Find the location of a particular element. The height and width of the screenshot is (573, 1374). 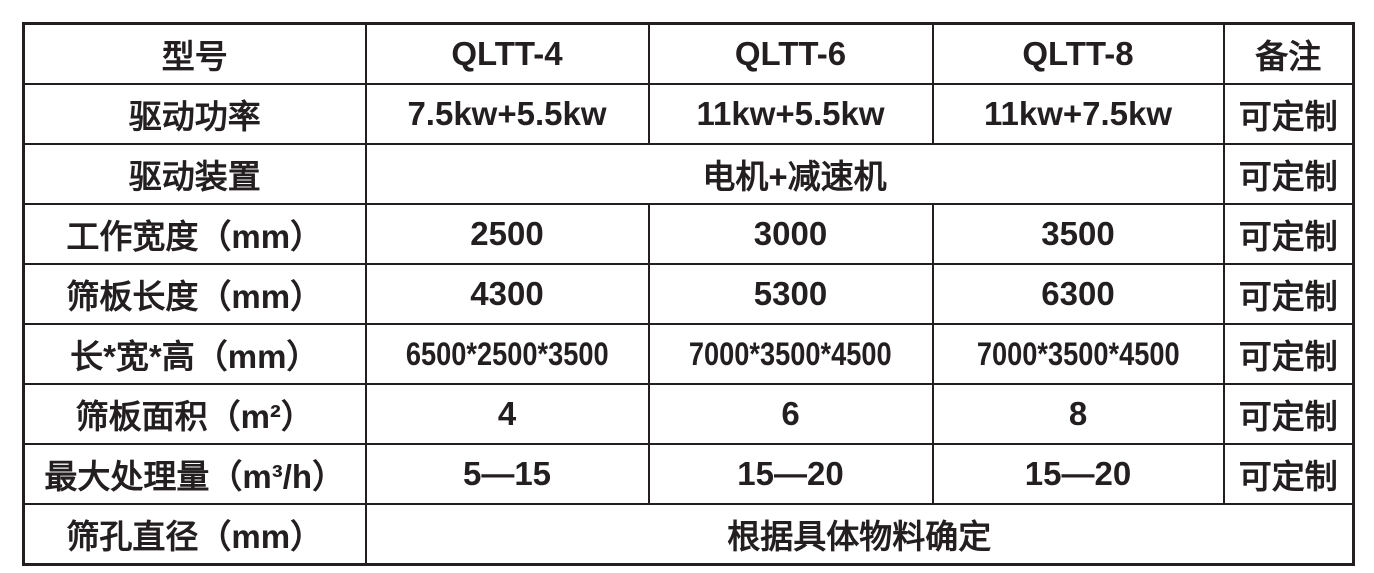

screen-length-qltt8: 6300 is located at coordinates (1078, 294).